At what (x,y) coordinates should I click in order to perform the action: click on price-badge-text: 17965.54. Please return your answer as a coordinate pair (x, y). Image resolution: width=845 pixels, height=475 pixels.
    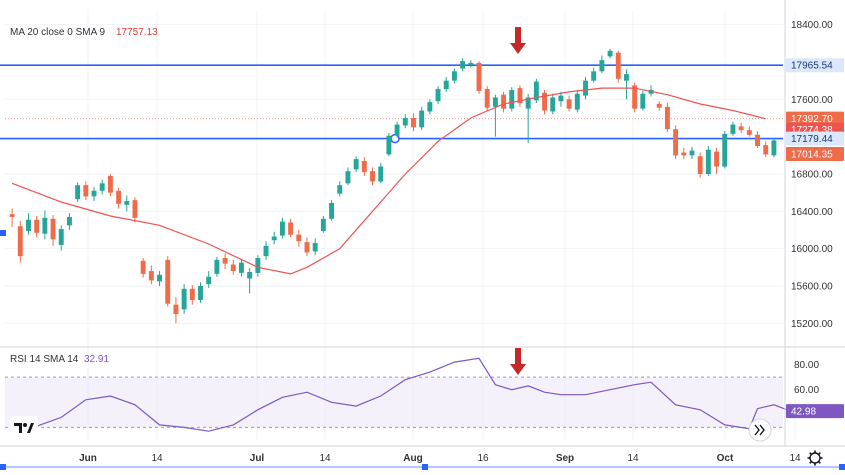
    Looking at the image, I should click on (812, 66).